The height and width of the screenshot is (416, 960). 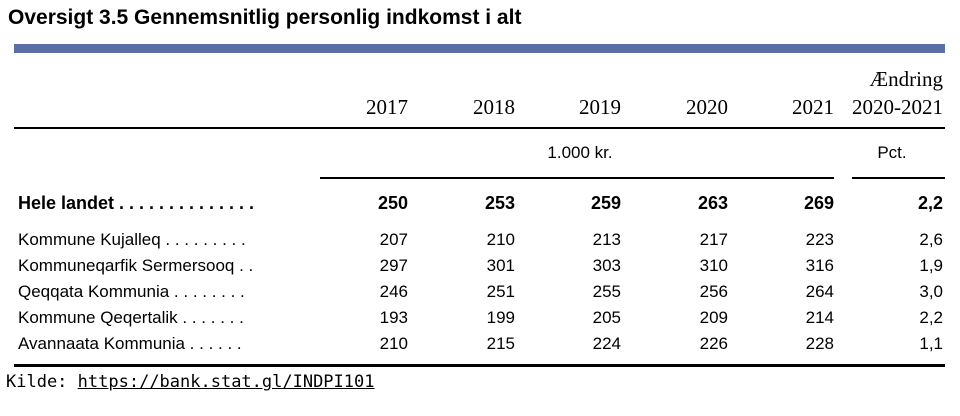 I want to click on total-2018: 253, so click(x=499, y=203).